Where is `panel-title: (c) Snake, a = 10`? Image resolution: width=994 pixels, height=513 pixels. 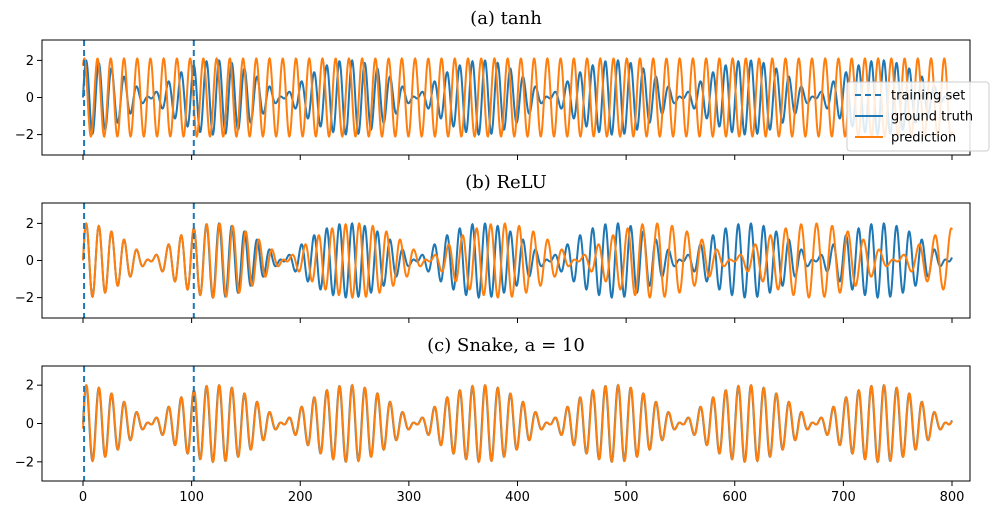 panel-title: (c) Snake, a = 10 is located at coordinates (506, 345).